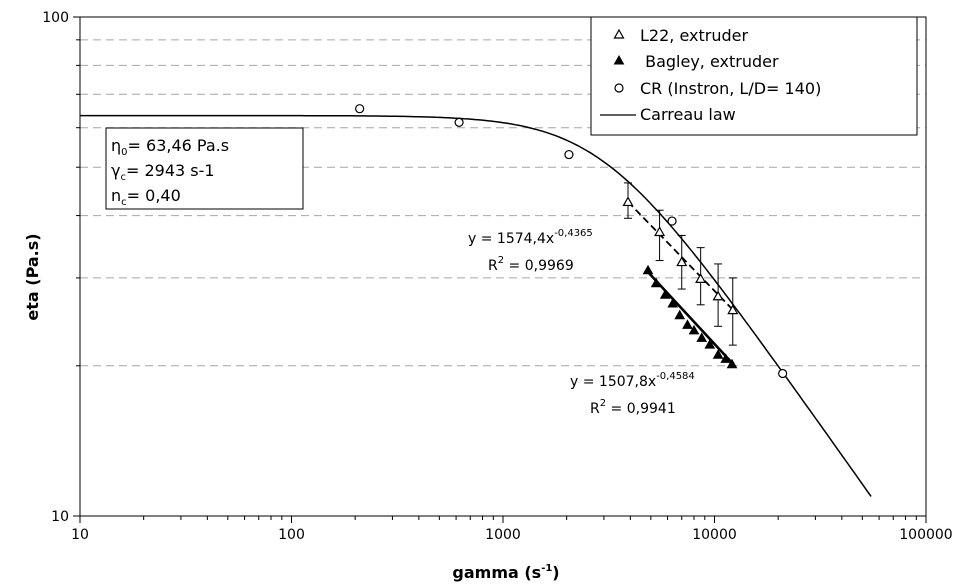  What do you see at coordinates (619, 88) in the screenshot?
I see `legend-marker-open-circle` at bounding box center [619, 88].